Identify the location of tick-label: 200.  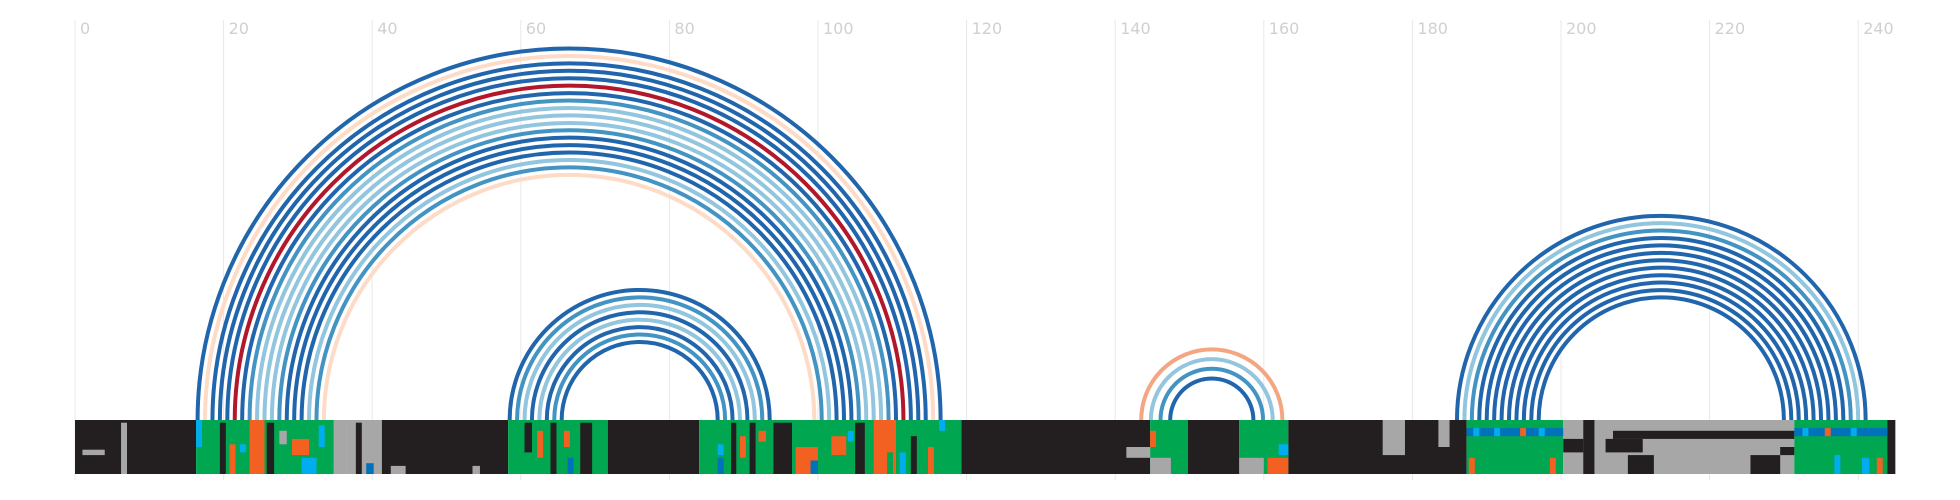
(1581, 28).